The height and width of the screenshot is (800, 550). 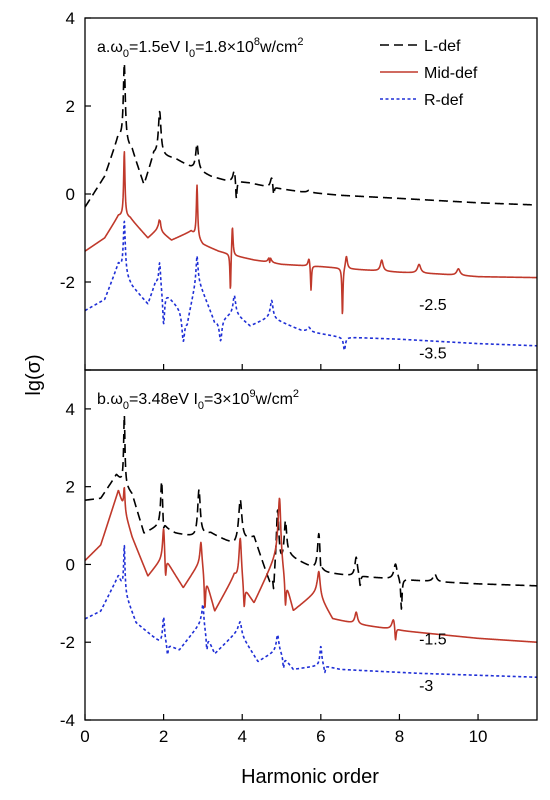 I want to click on legend-label-r-def: R-def, so click(x=444, y=100).